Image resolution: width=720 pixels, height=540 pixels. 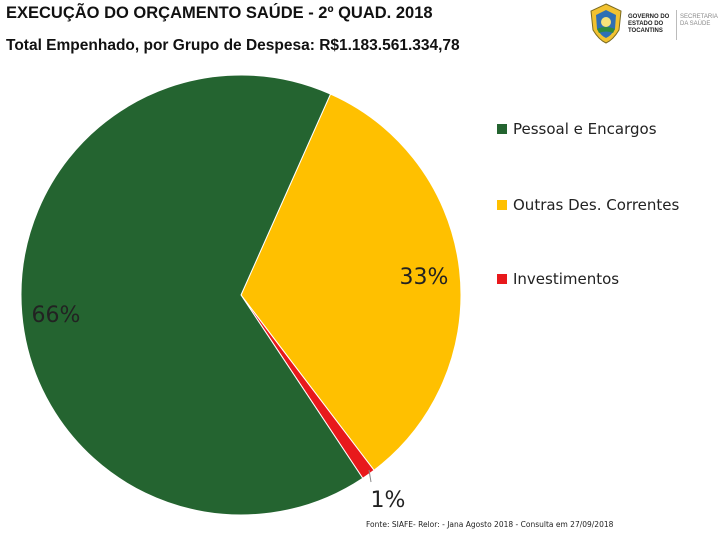 What do you see at coordinates (502, 279) in the screenshot?
I see `legend-swatch-investimentos` at bounding box center [502, 279].